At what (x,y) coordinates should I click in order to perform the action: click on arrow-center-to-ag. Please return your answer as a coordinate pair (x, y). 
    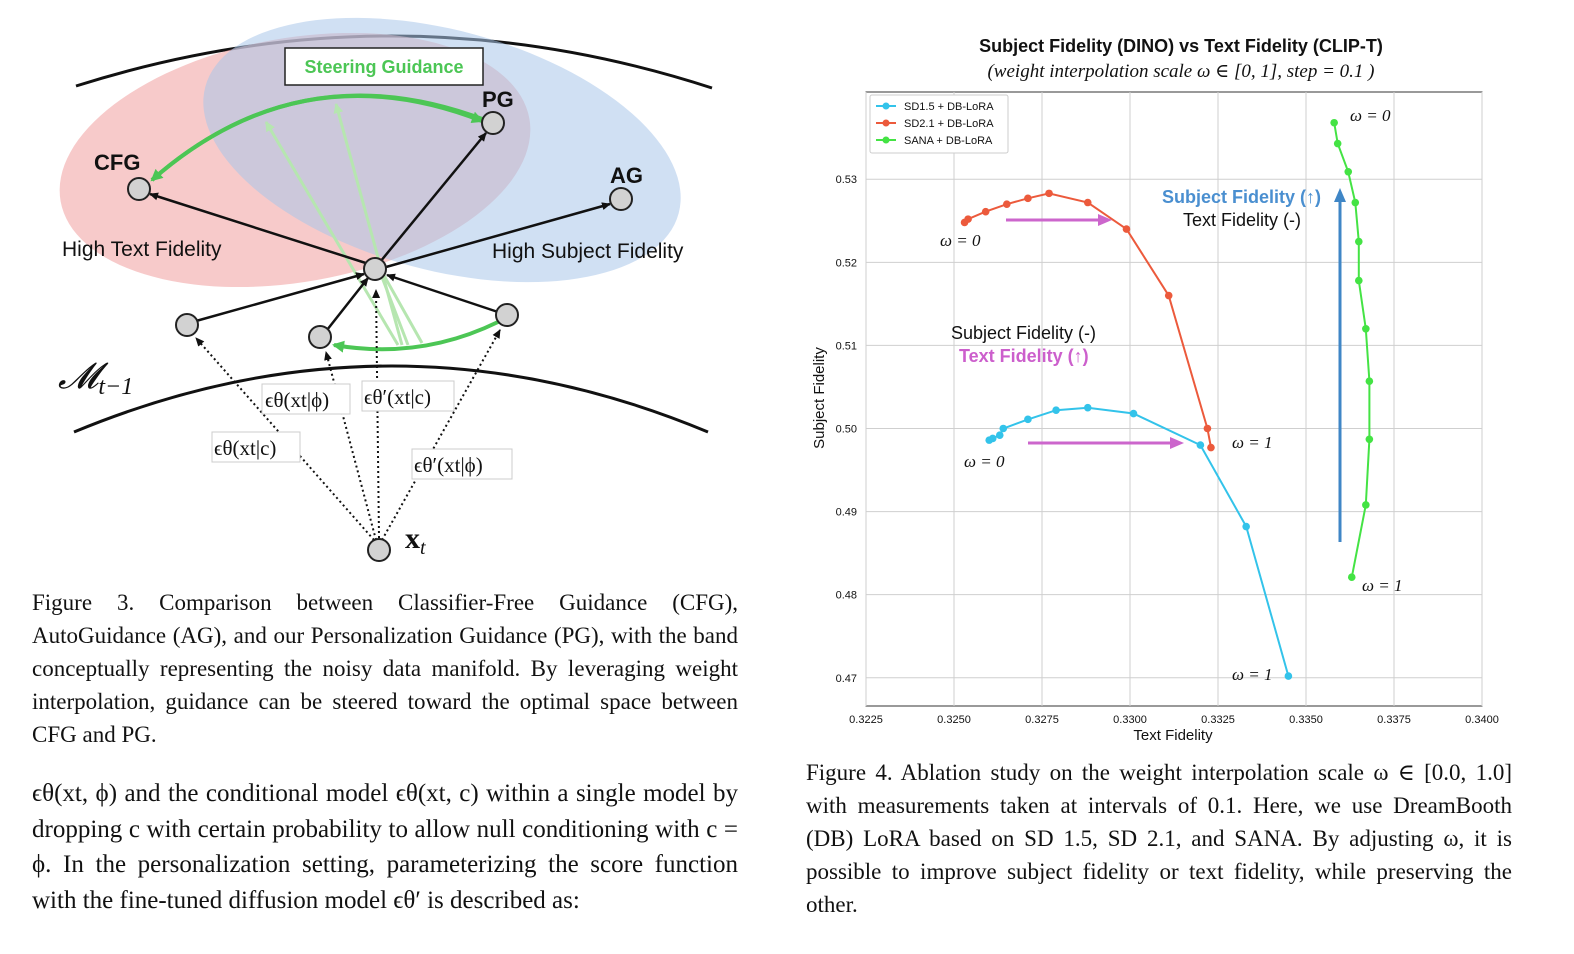
    Looking at the image, I should click on (498, 235).